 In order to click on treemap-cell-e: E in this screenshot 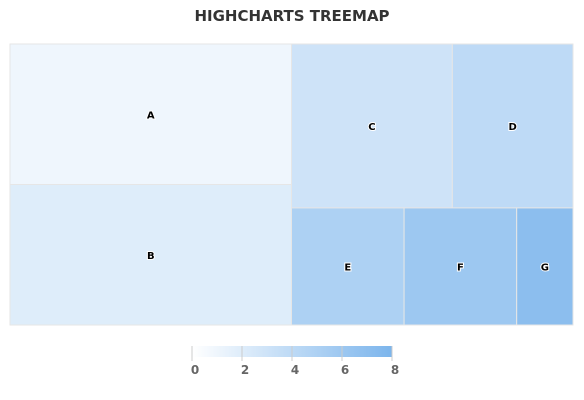, I will do `click(348, 266)`.